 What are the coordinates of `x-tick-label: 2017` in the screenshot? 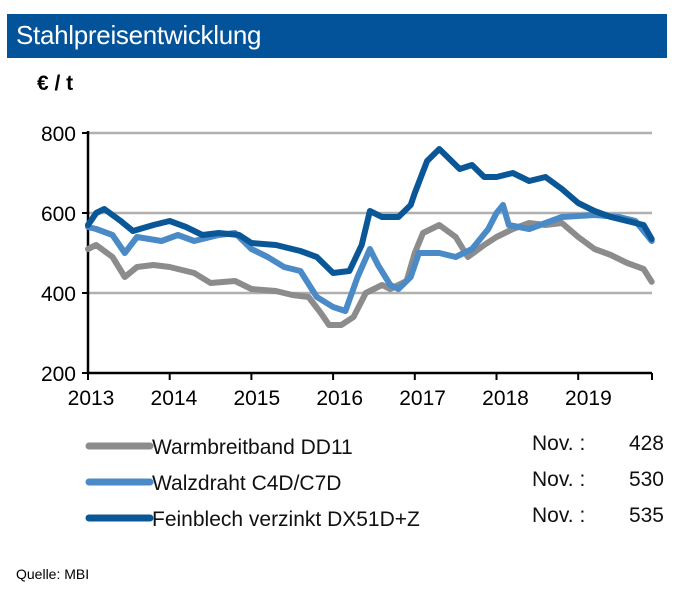 It's located at (422, 398).